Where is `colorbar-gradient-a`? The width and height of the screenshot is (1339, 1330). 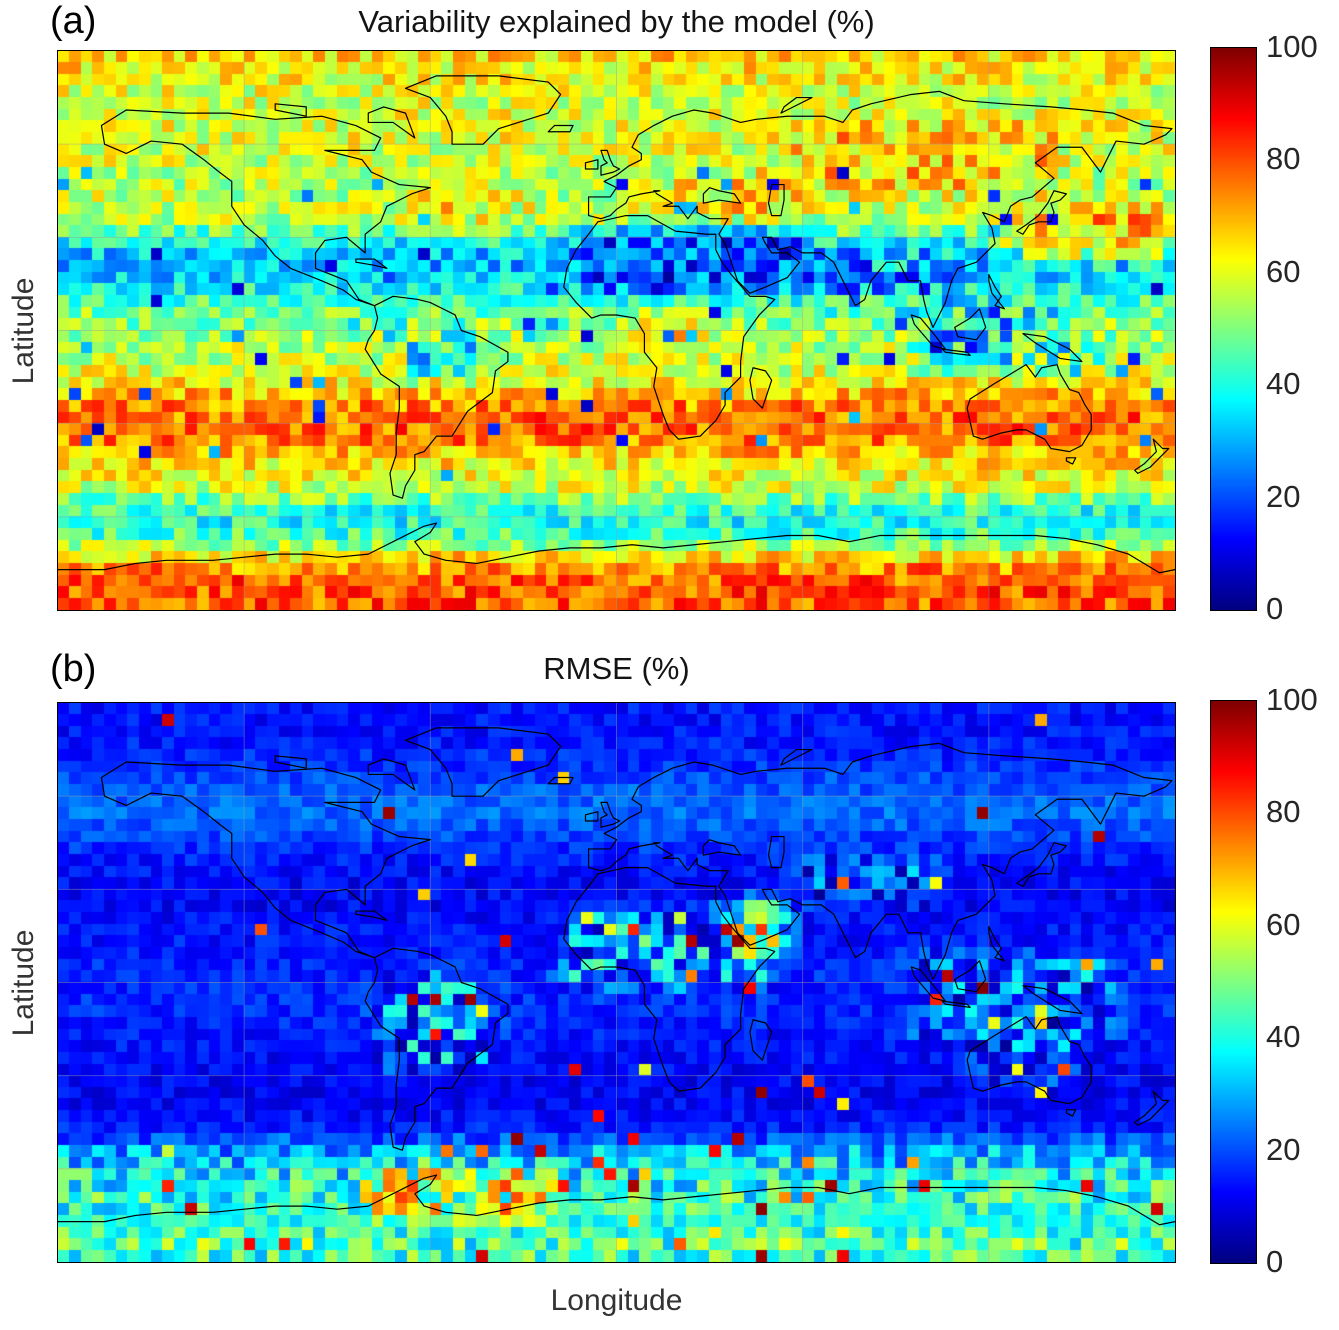 colorbar-gradient-a is located at coordinates (1233, 329).